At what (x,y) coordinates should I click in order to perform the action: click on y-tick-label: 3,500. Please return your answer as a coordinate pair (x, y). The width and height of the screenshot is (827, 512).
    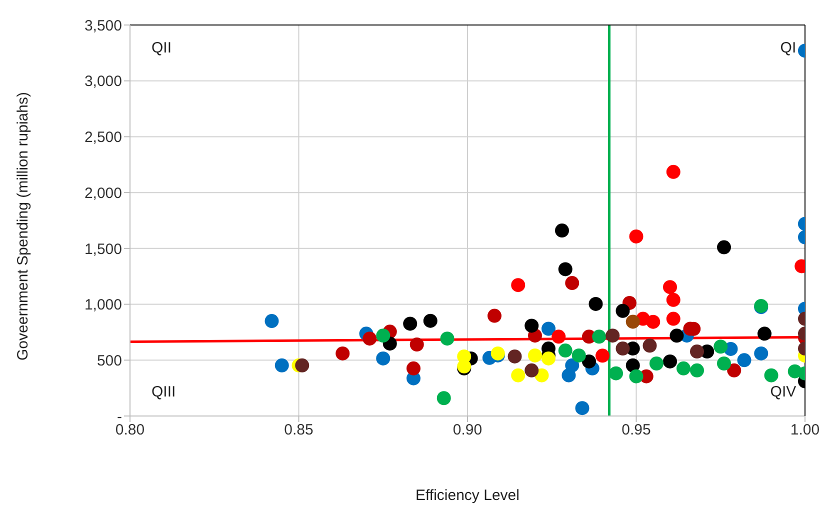
    Looking at the image, I should click on (103, 25).